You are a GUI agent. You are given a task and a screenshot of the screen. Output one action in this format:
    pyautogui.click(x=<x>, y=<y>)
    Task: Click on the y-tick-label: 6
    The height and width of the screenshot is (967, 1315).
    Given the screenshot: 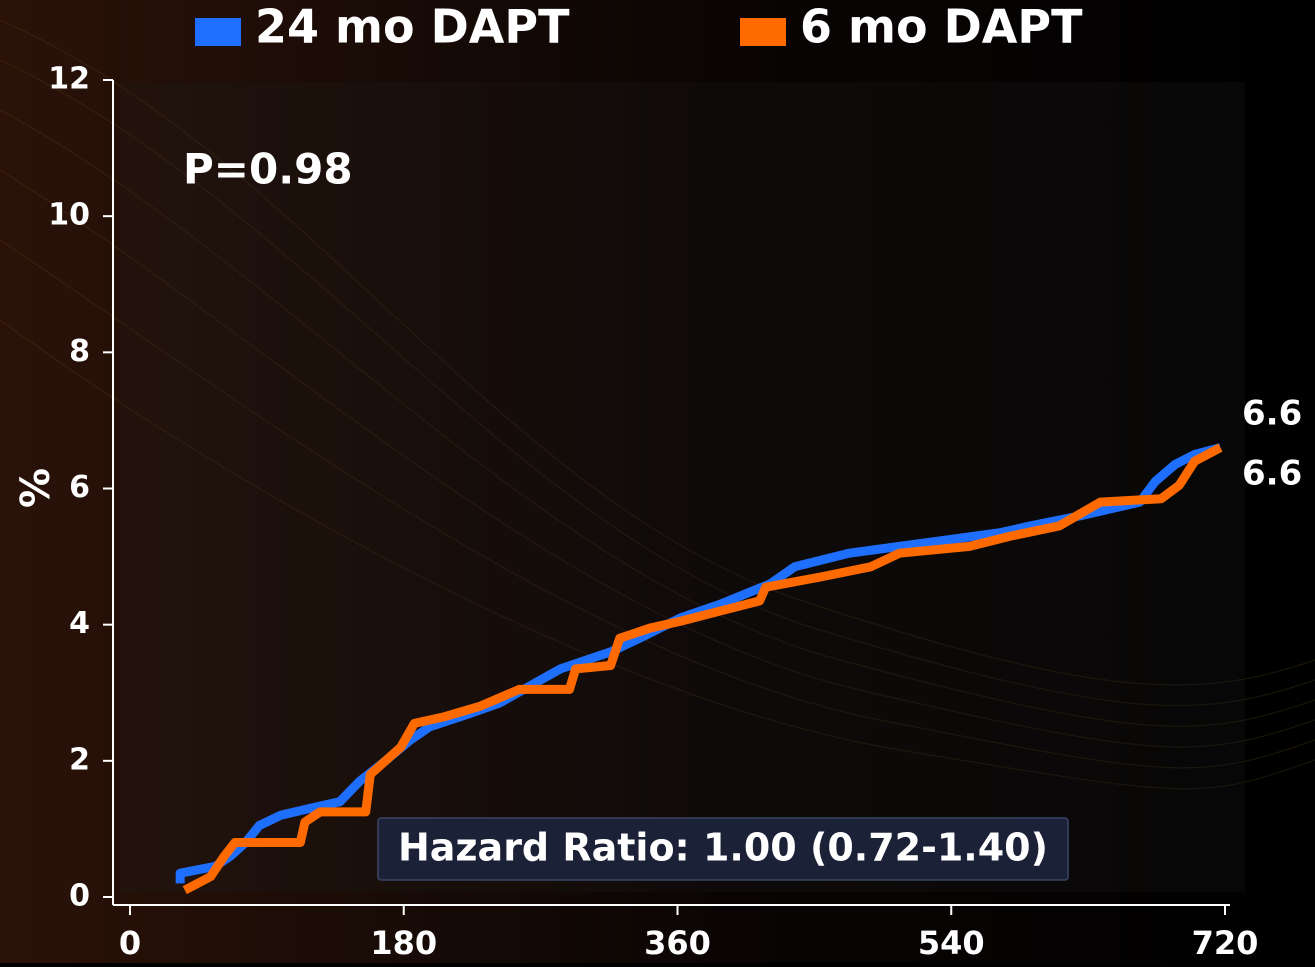 What is the action you would take?
    pyautogui.click(x=79, y=487)
    